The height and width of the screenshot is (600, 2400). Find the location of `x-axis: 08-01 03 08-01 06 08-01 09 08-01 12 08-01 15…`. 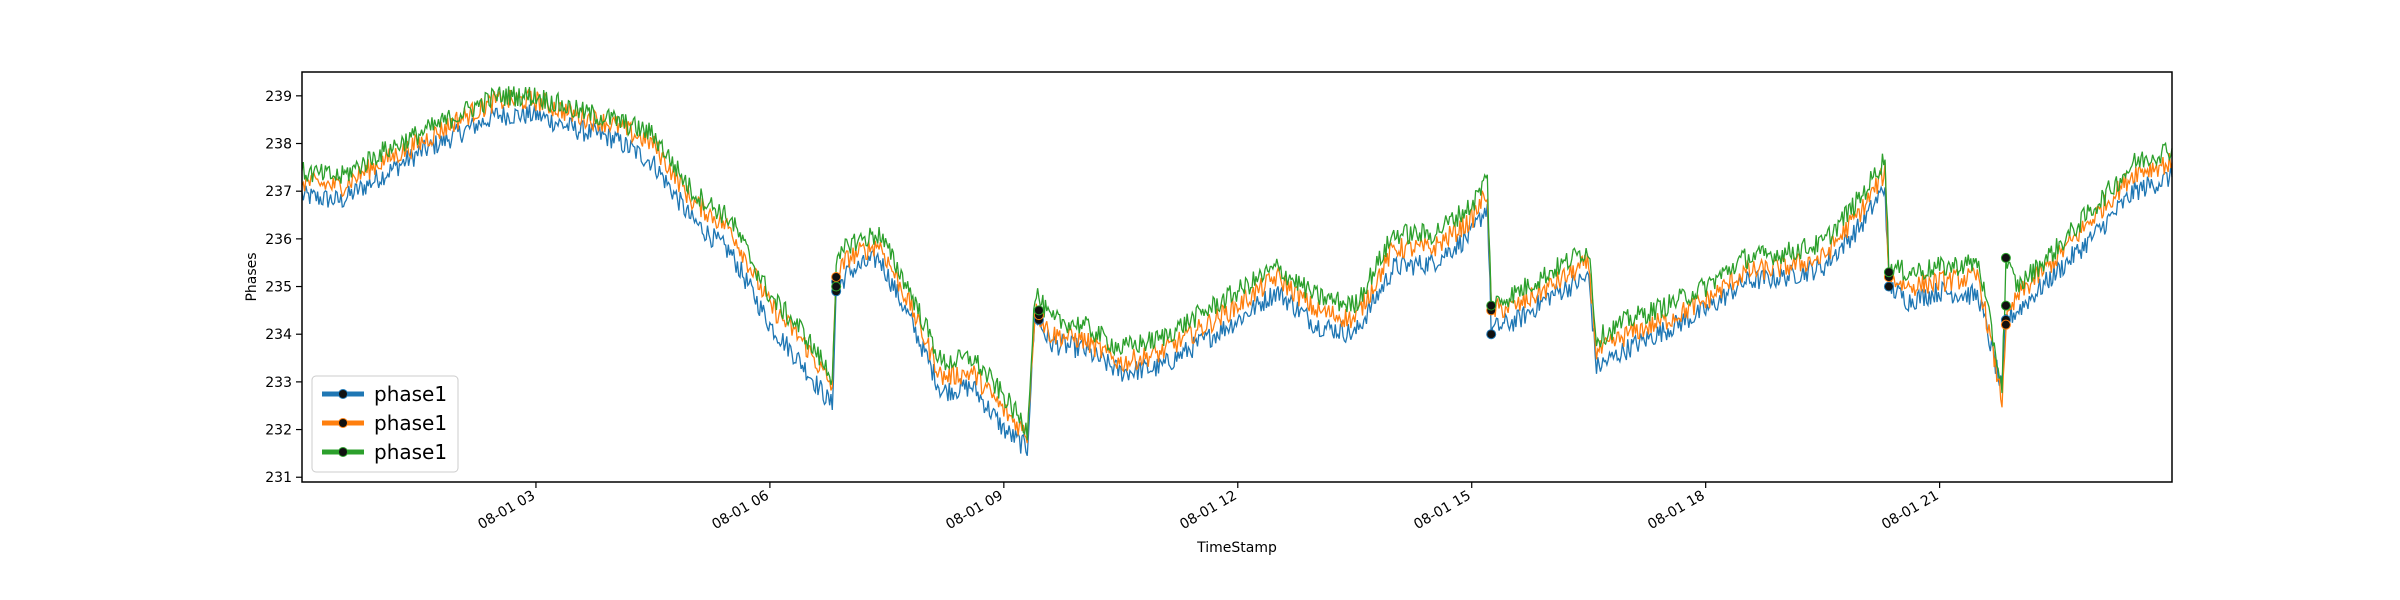

x-axis: 08-01 03 08-01 06 08-01 09 08-01 12 08-01 15… is located at coordinates (1208, 507).